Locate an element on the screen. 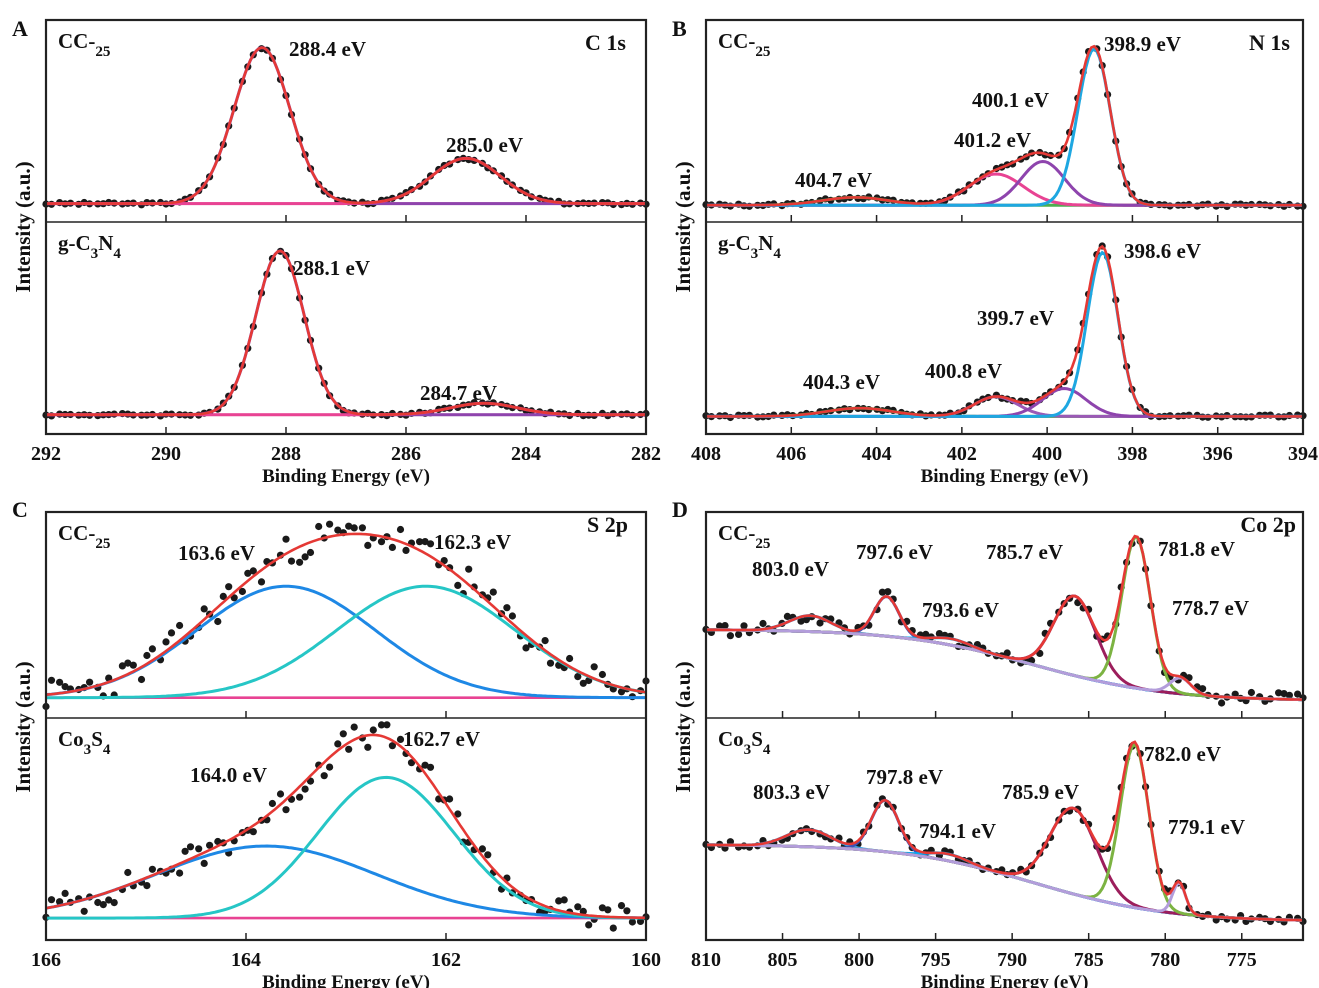 This screenshot has height=988, width=1319. x-tick-label: 164 is located at coordinates (246, 960).